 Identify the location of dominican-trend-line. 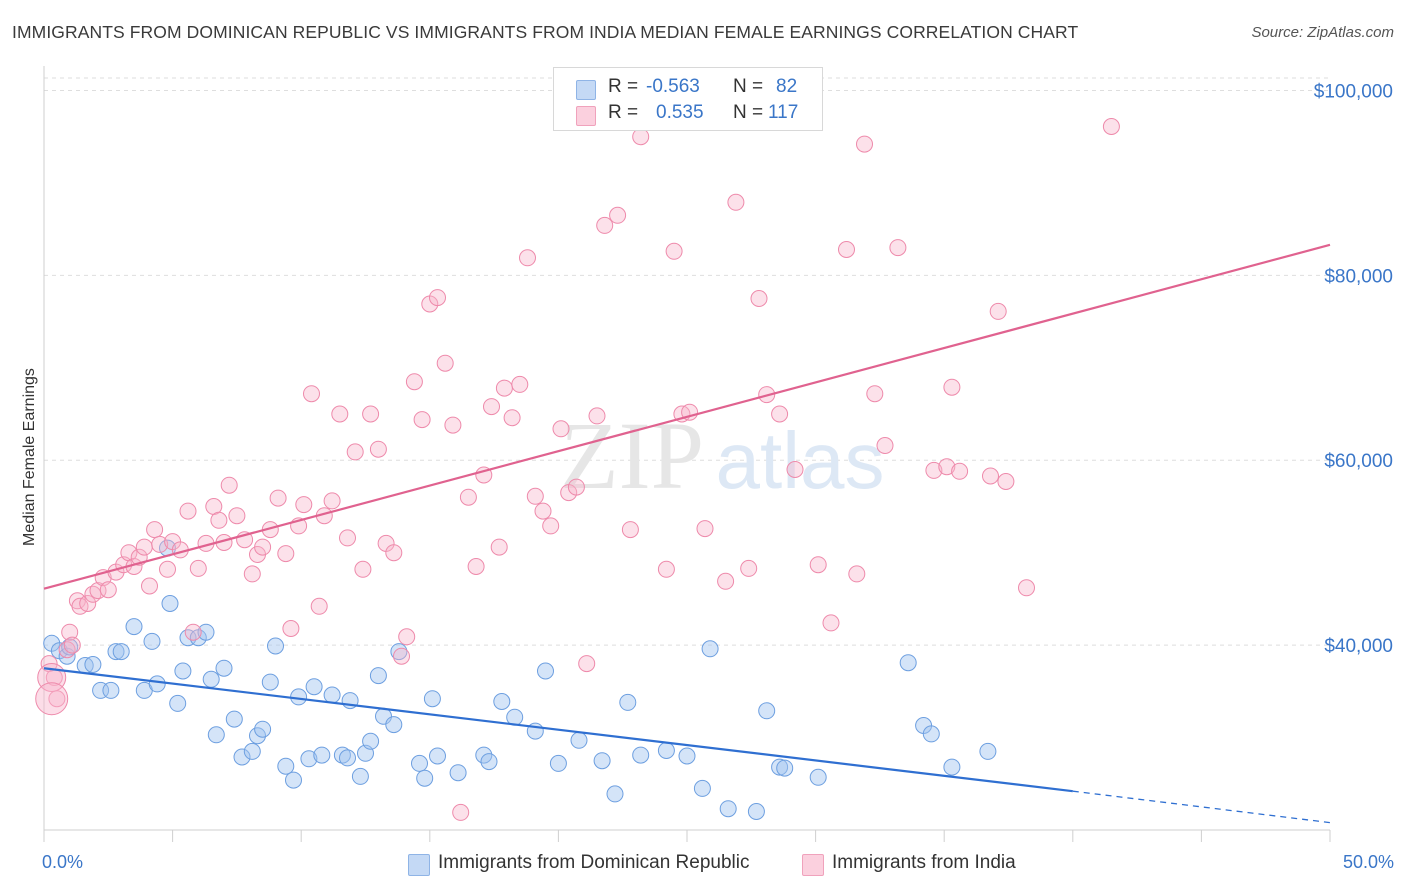
(558, 730).